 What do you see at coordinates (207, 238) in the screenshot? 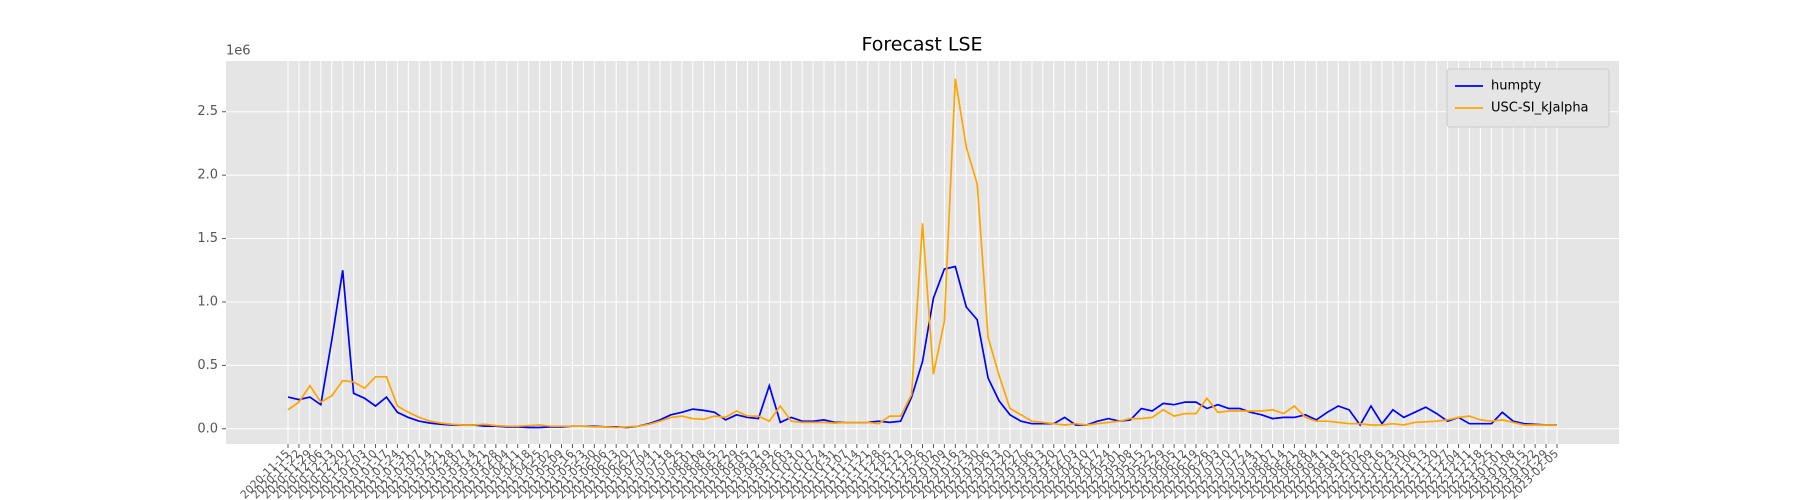
I see `y-tick-label: 1.5` at bounding box center [207, 238].